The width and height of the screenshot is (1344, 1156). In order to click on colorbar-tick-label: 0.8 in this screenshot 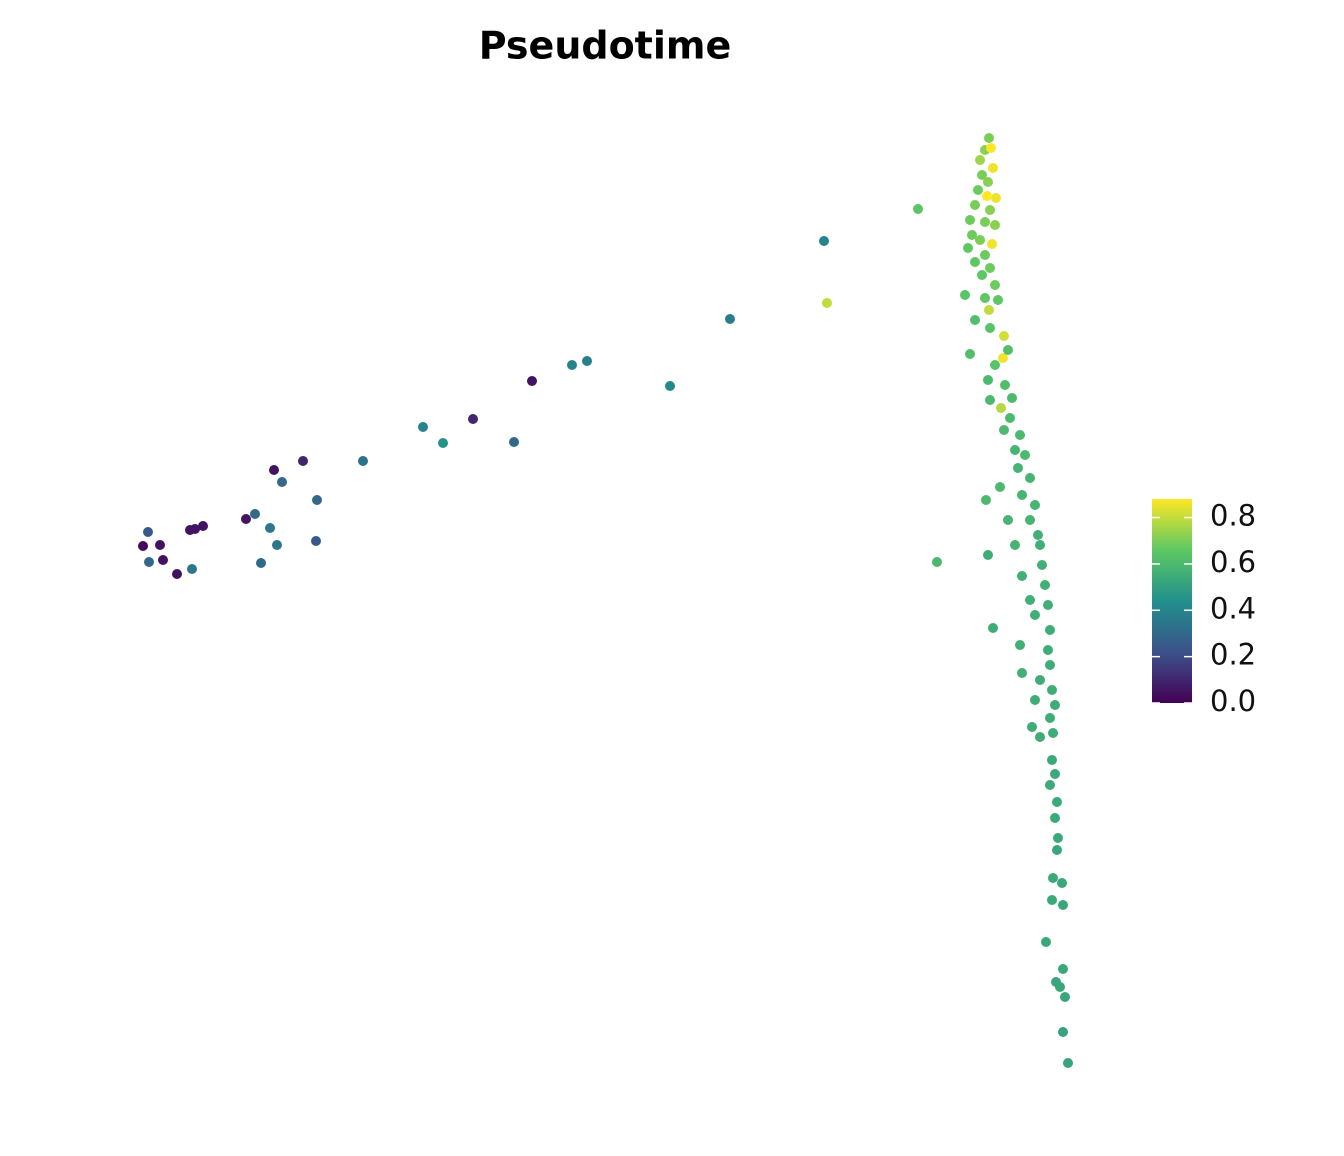, I will do `click(1233, 516)`.